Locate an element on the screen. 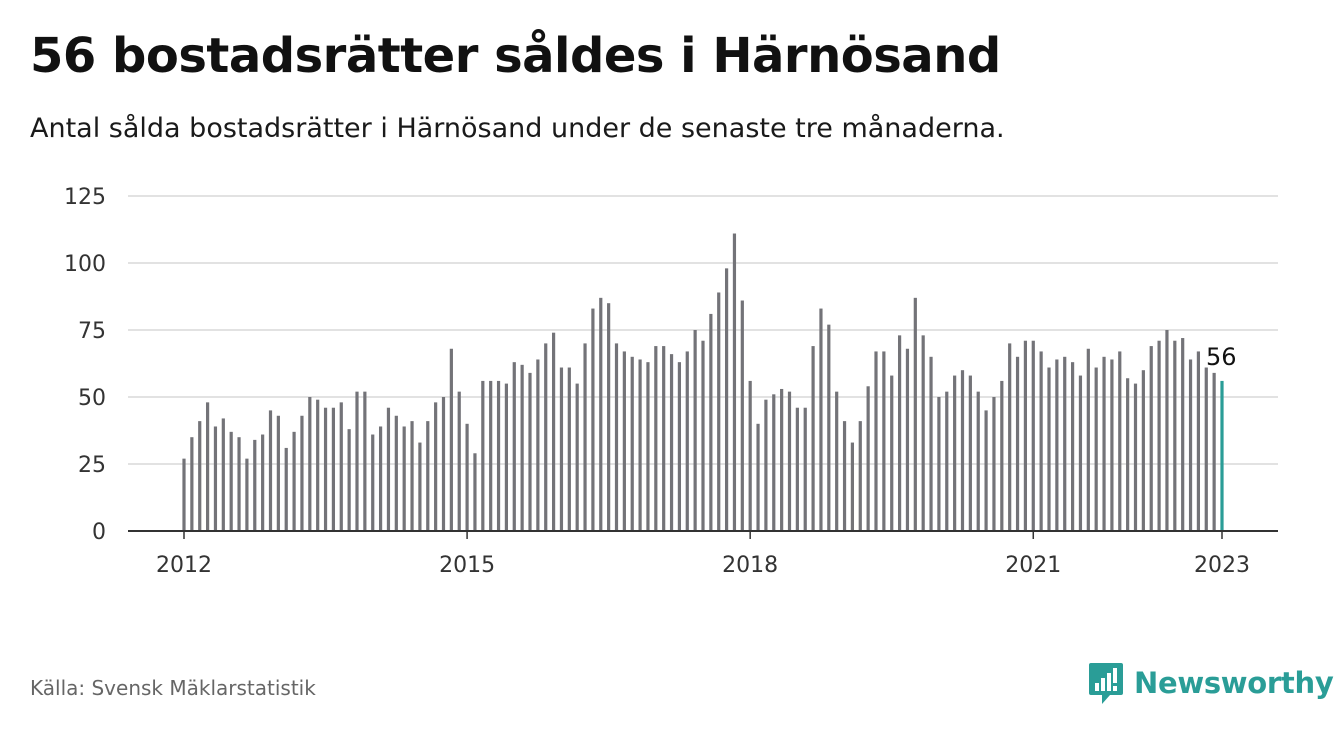 The width and height of the screenshot is (1340, 734). y-tick-label: 125 is located at coordinates (85, 197).